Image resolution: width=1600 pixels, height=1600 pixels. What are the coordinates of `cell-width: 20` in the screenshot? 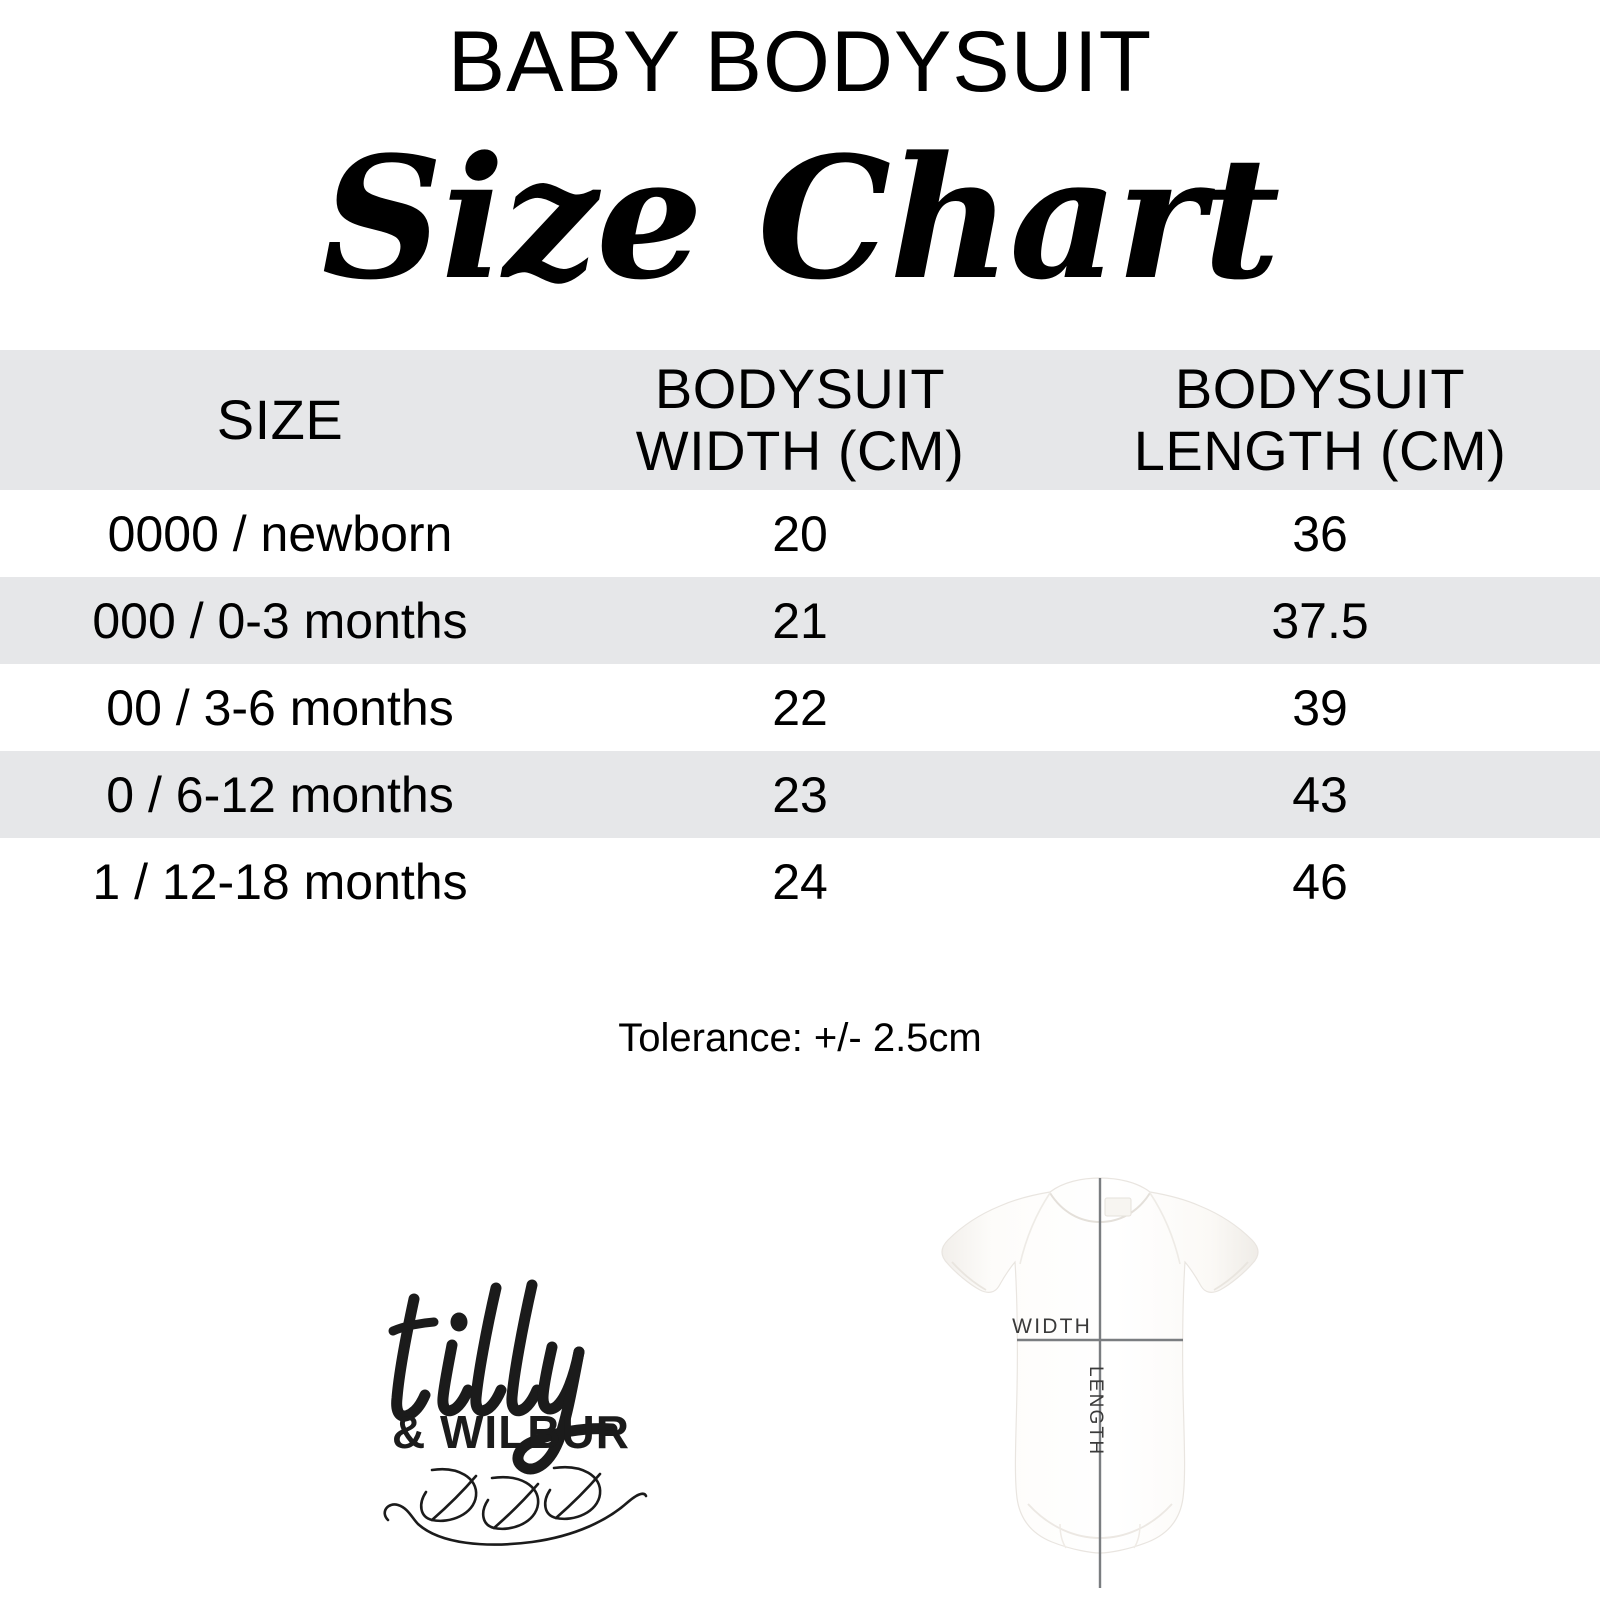 It's located at (800, 533).